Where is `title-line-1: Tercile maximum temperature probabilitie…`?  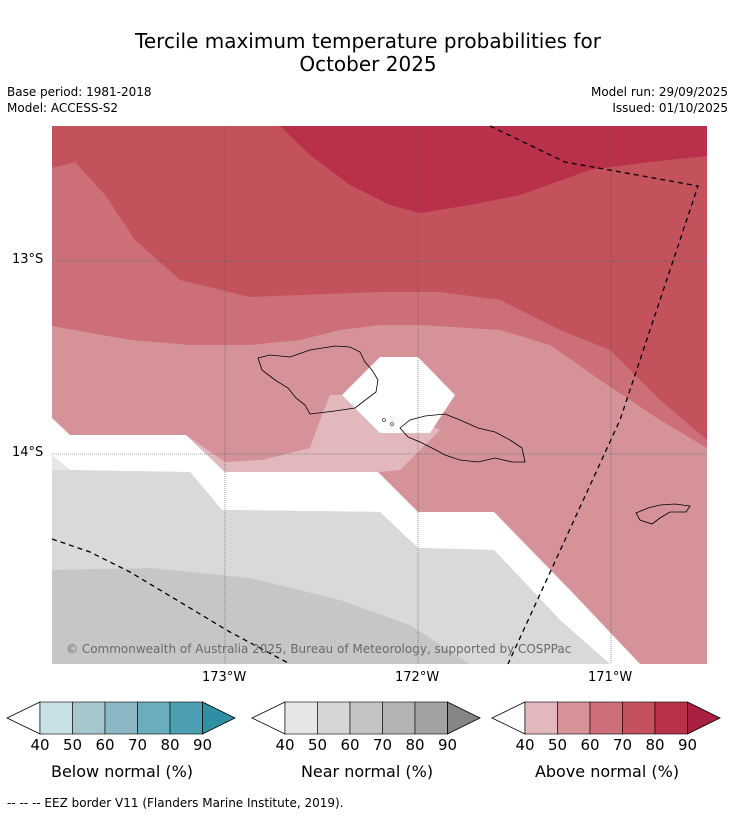 title-line-1: Tercile maximum temperature probabilitie… is located at coordinates (368, 41).